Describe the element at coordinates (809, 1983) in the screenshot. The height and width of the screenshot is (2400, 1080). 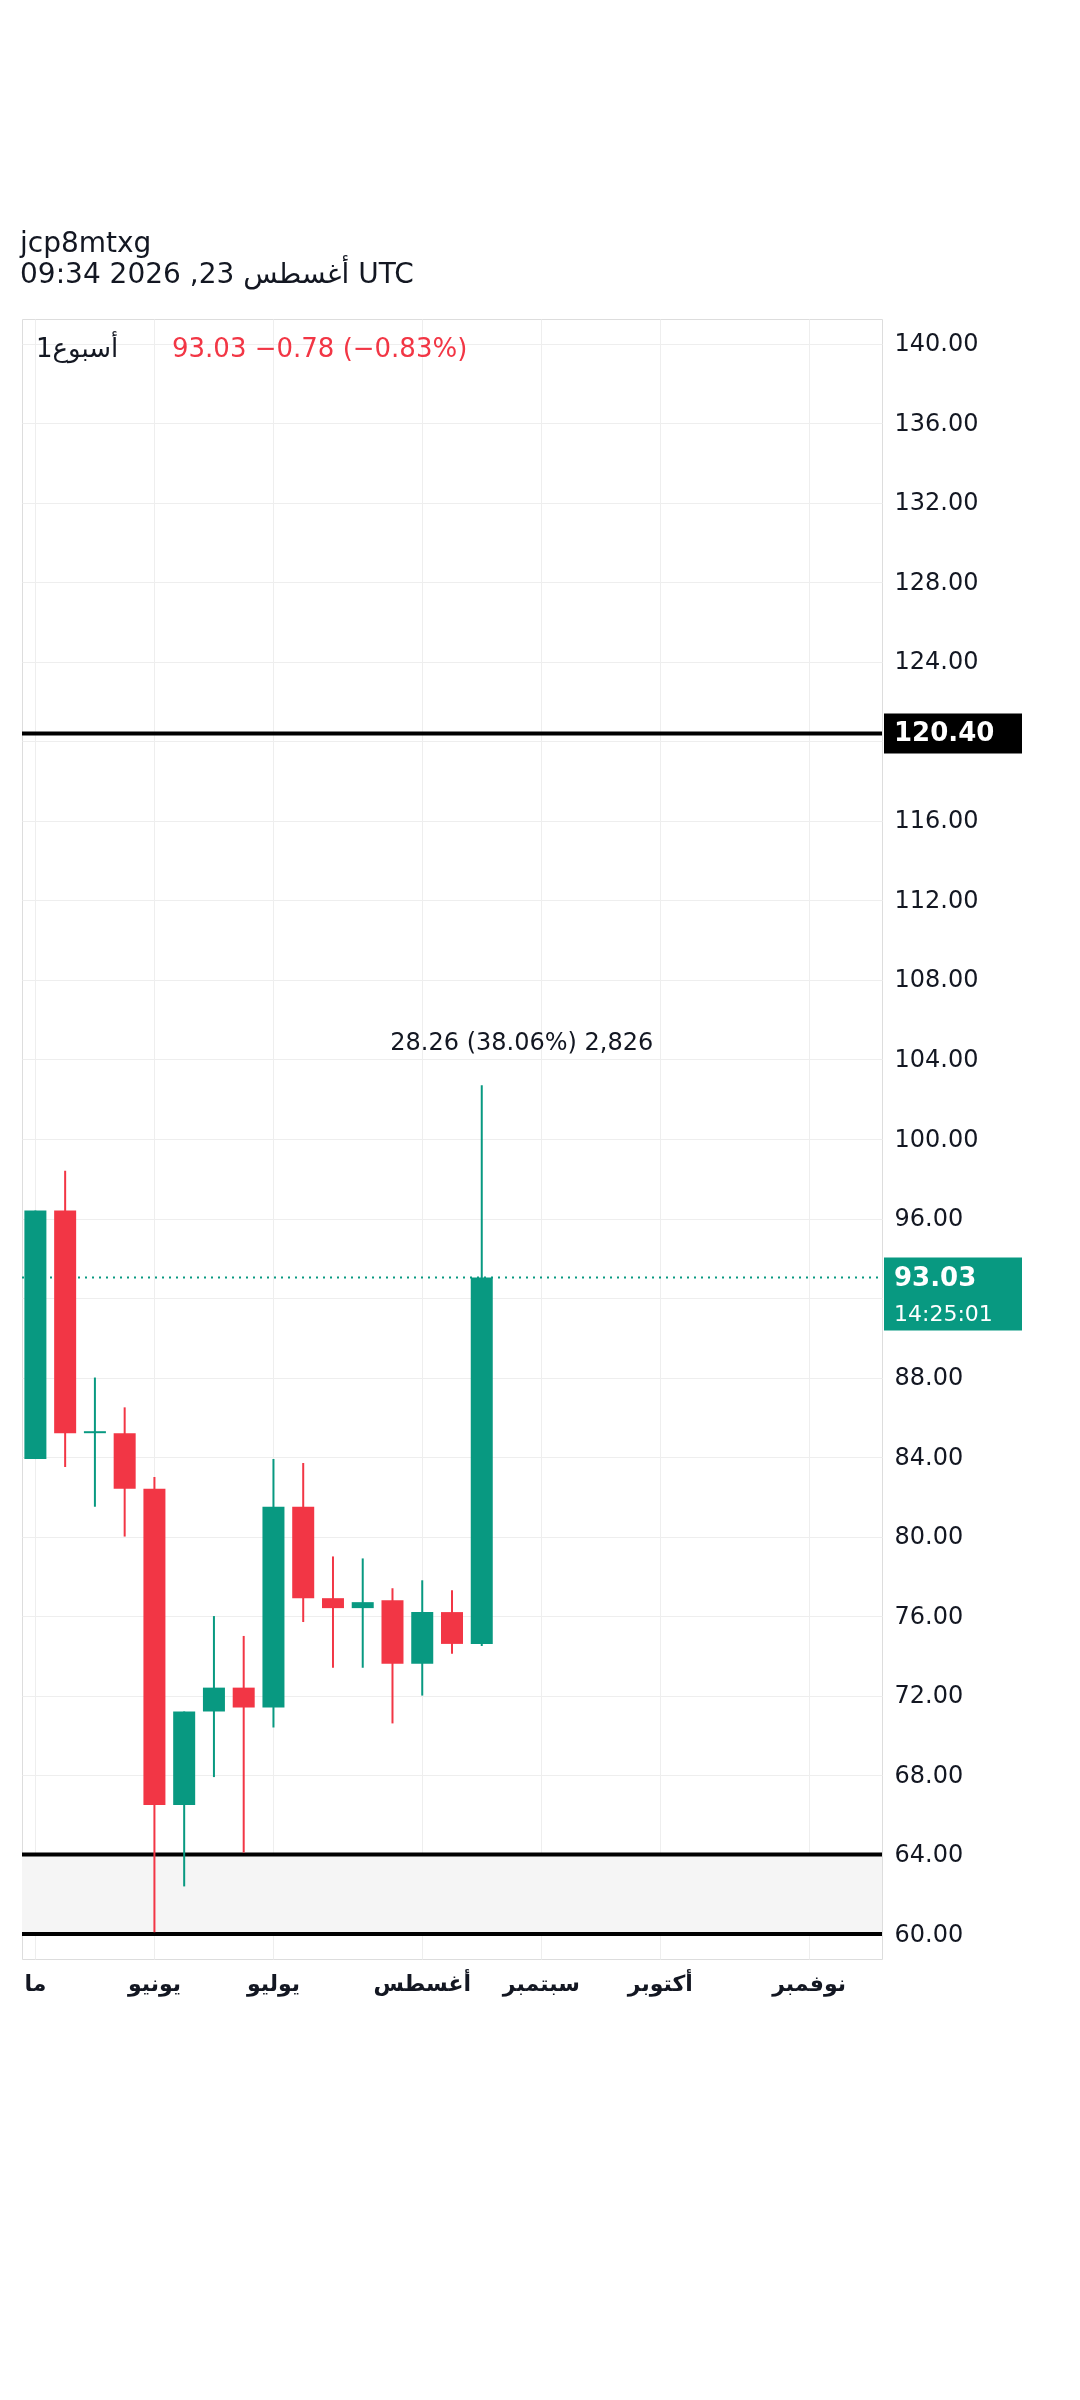
I see `x-tick-label: نوفمبر` at that location.